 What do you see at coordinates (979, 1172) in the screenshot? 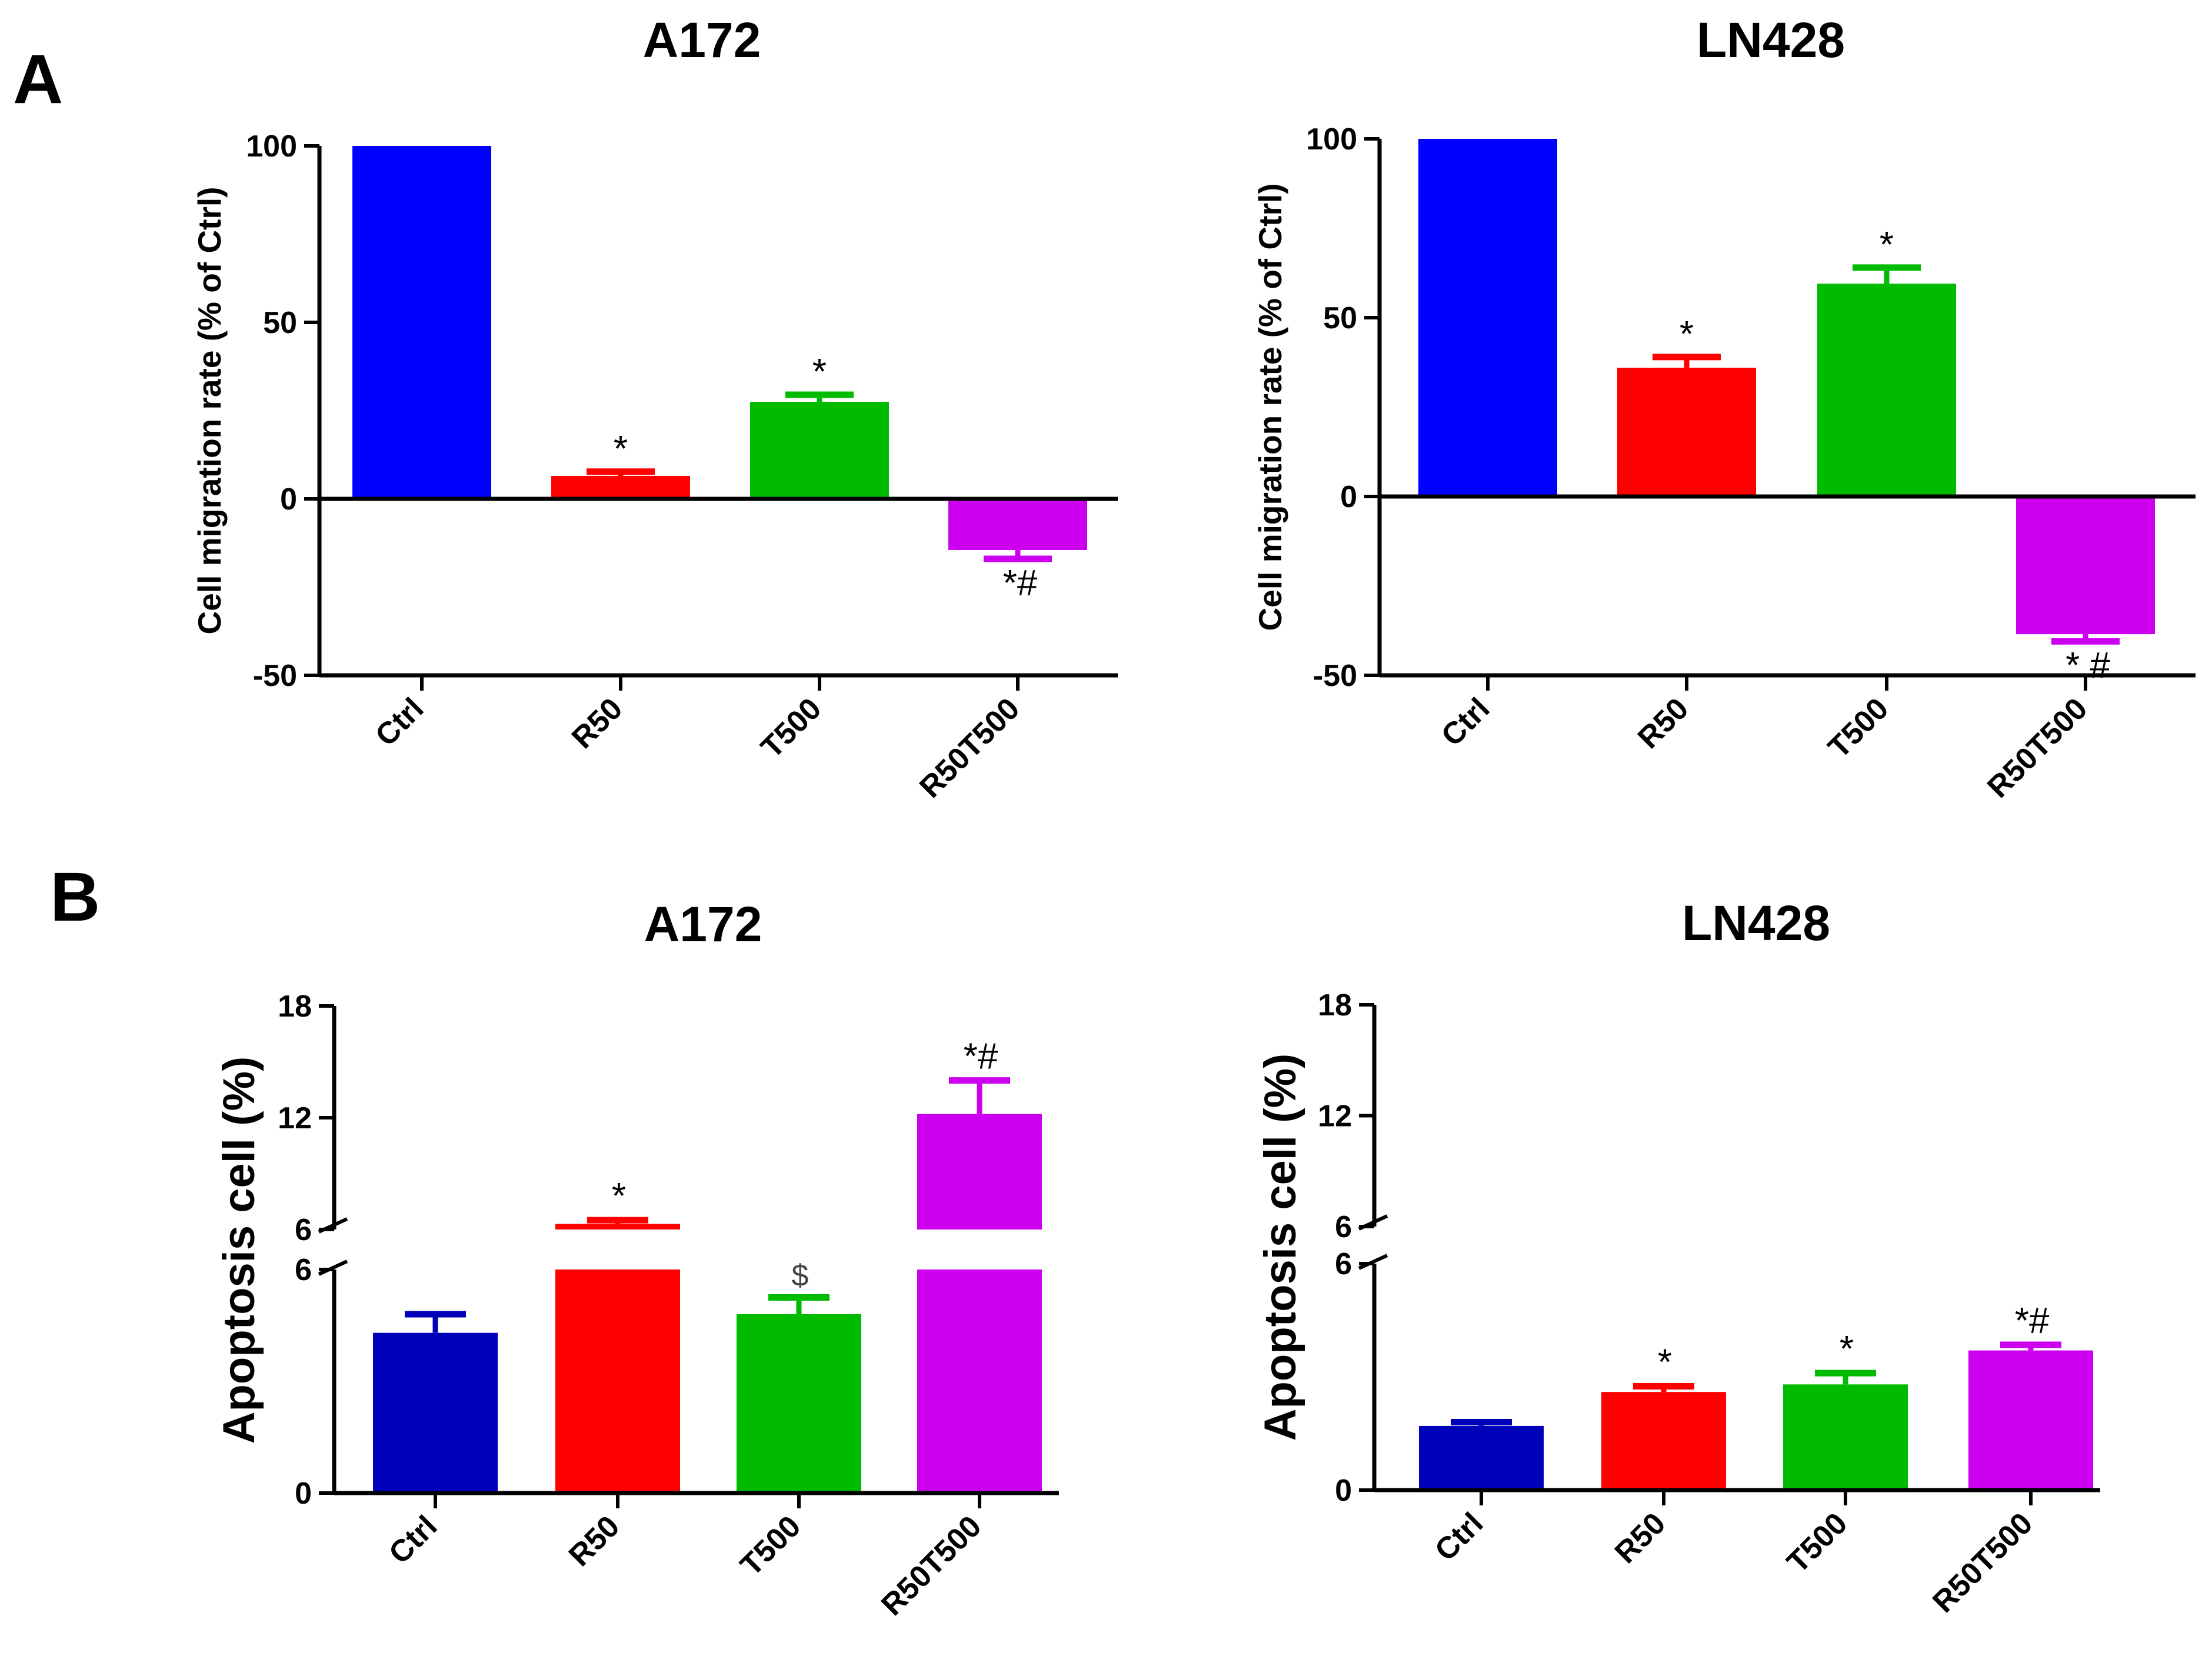
I see `bar-r50t500-upper` at bounding box center [979, 1172].